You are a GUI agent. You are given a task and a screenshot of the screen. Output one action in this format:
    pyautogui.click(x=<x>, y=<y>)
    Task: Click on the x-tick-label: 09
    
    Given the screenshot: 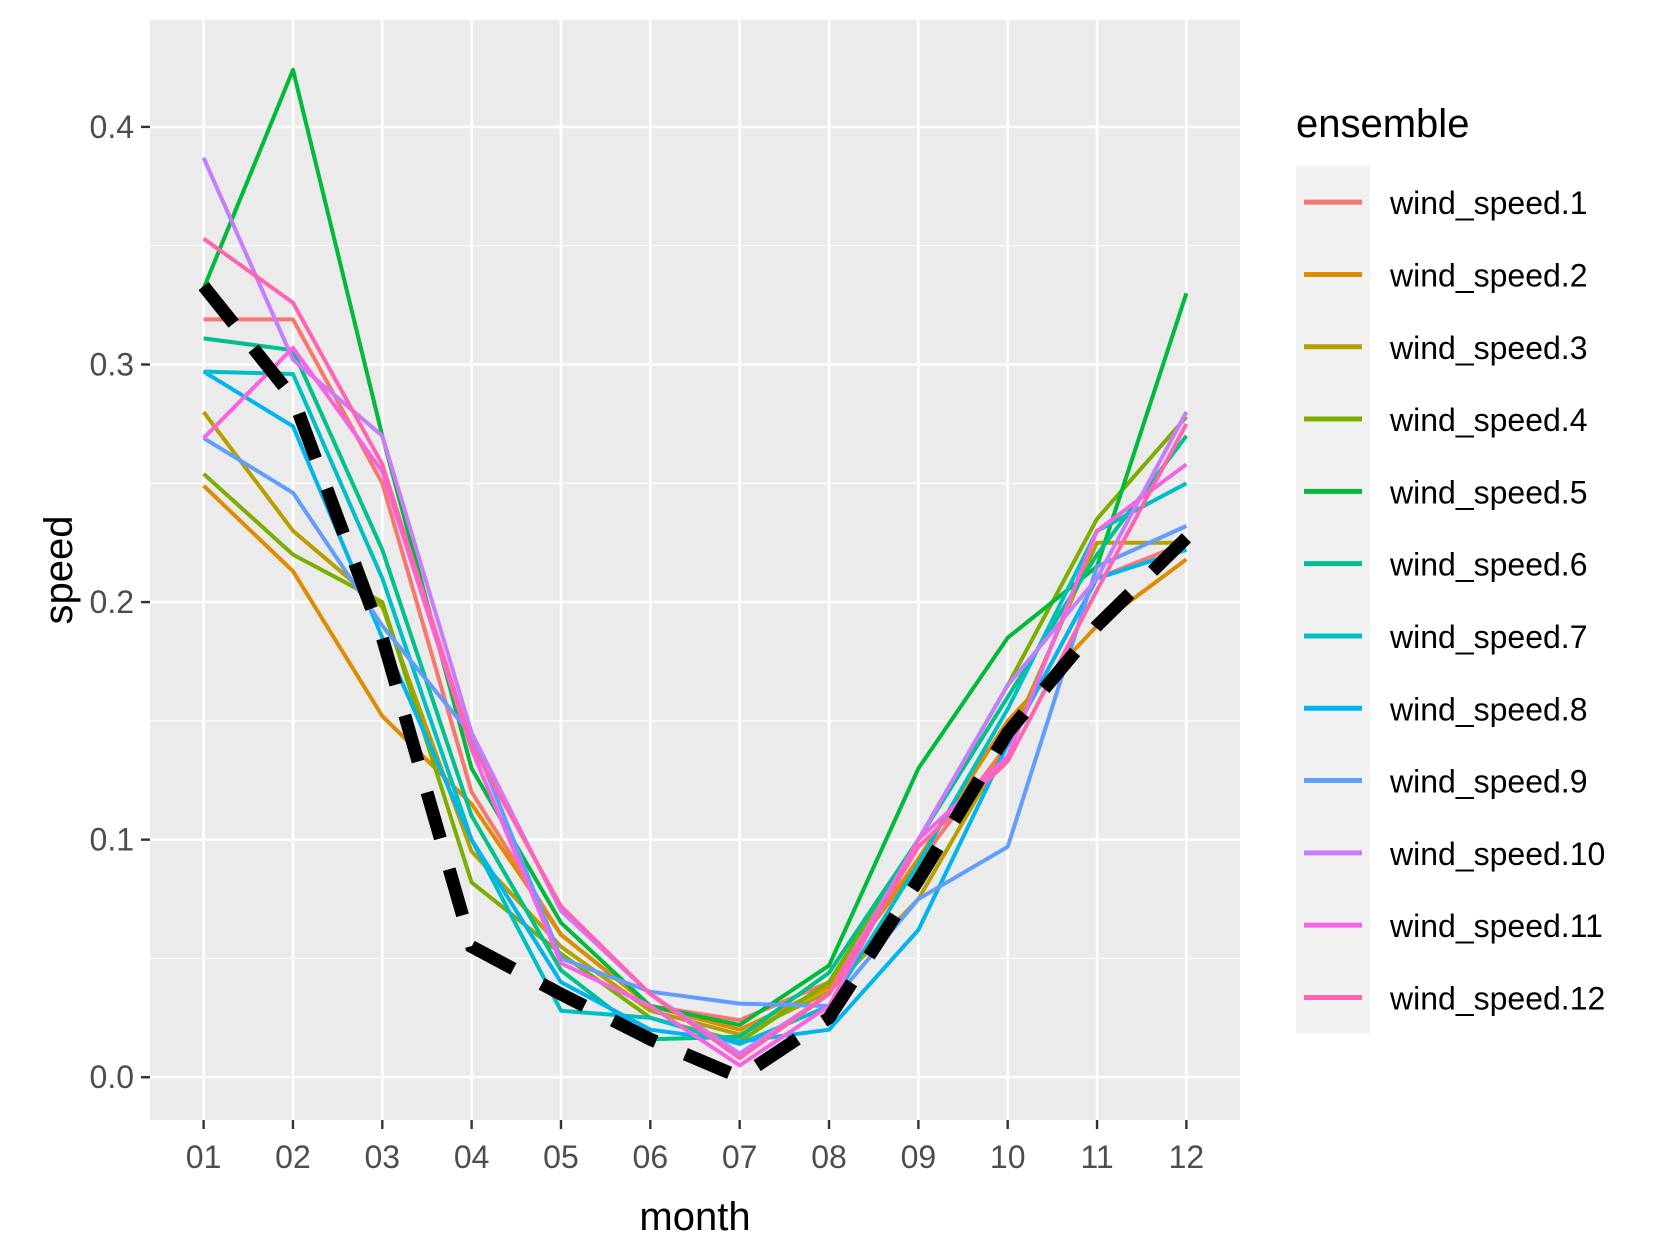 What is the action you would take?
    pyautogui.click(x=919, y=1157)
    